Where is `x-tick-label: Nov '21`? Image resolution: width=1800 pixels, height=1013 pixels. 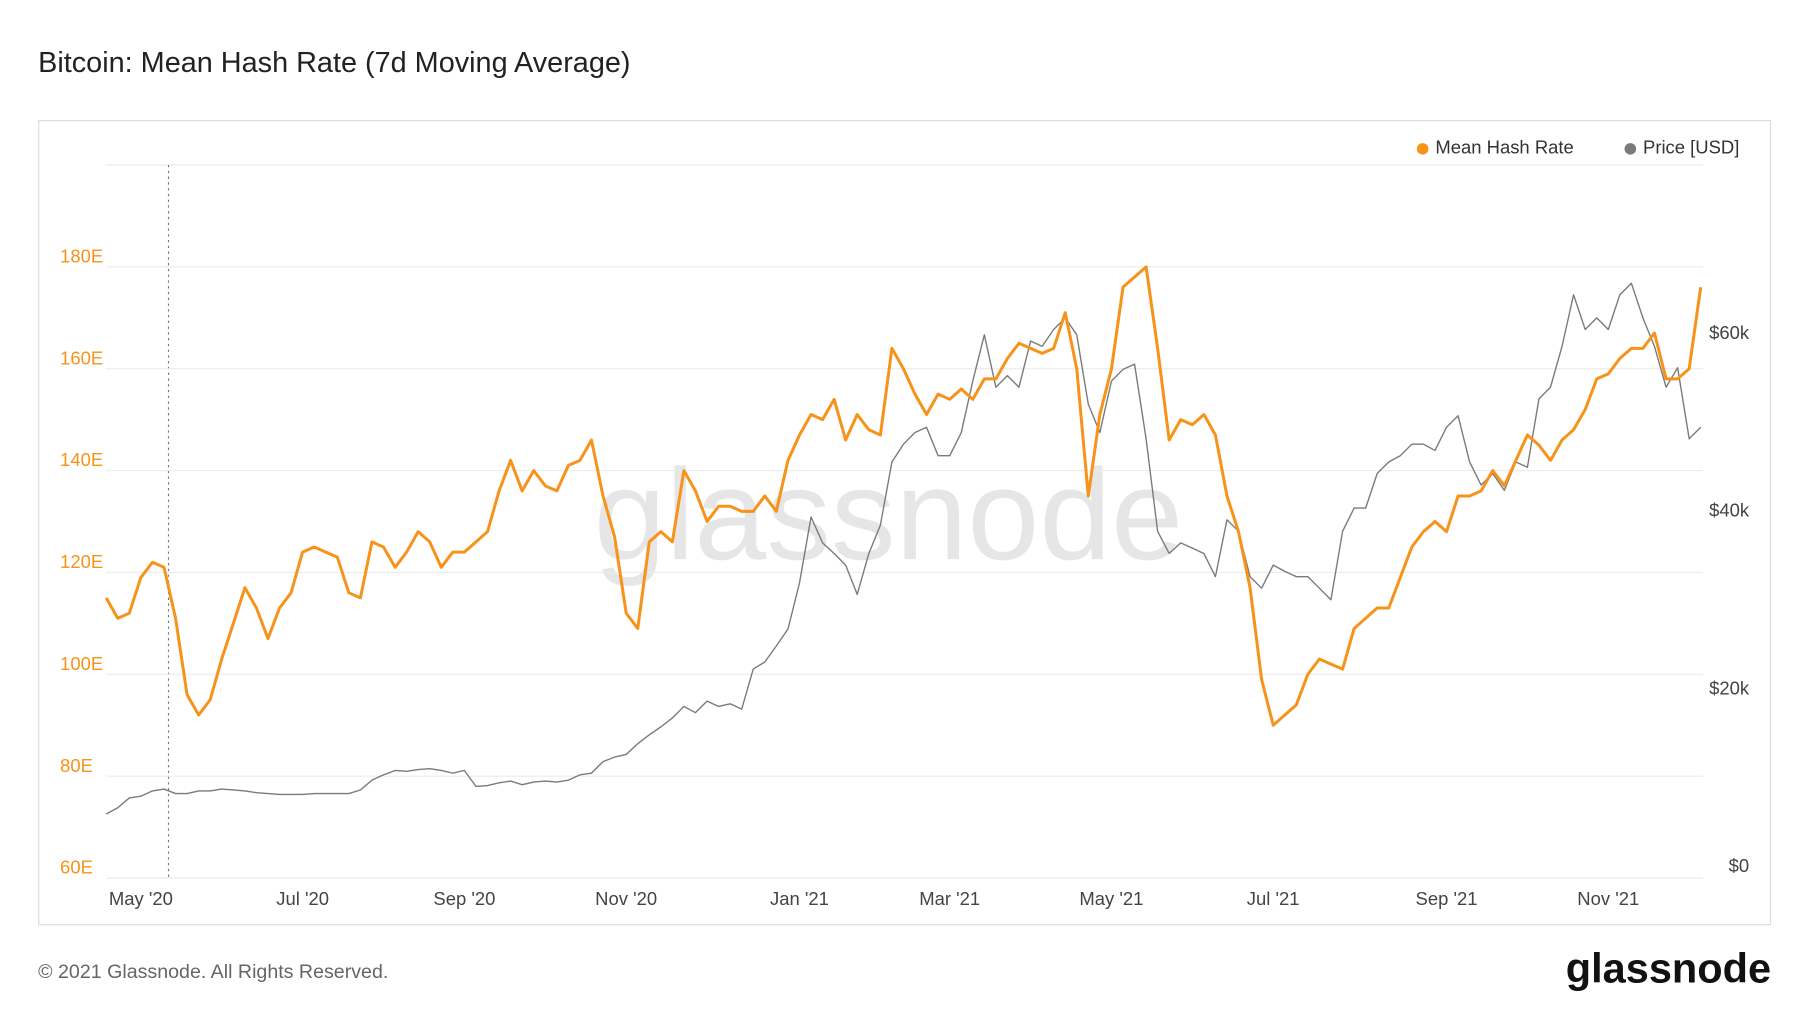
x-tick-label: Nov '21 is located at coordinates (1608, 898).